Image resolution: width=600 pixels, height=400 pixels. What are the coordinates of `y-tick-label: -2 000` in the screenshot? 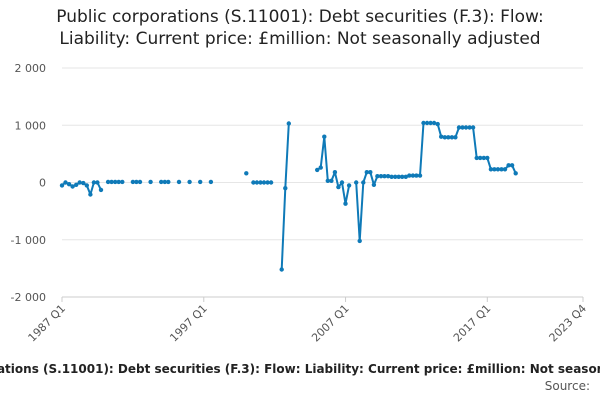 It's located at (28, 297).